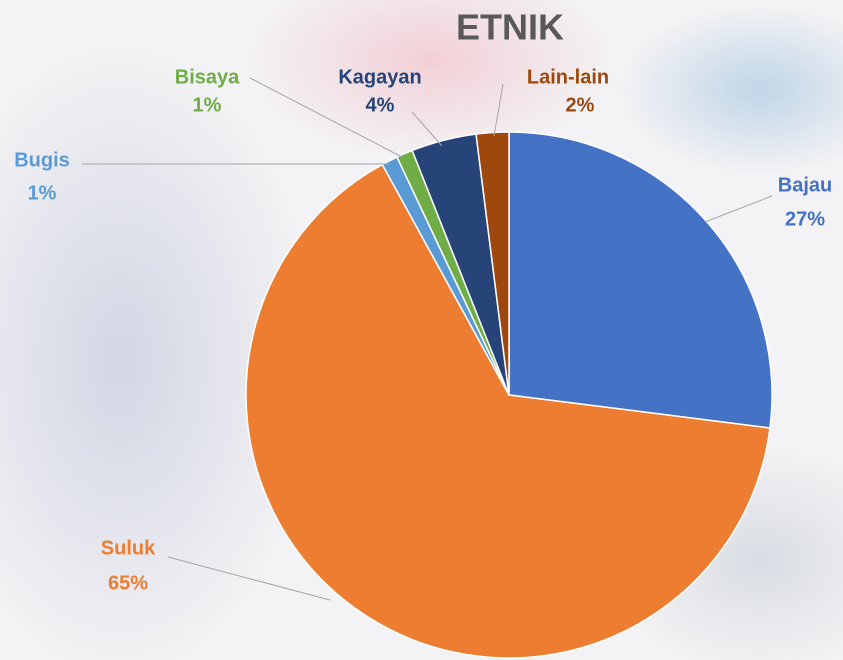  What do you see at coordinates (805, 219) in the screenshot?
I see `slice-value-label: 27%` at bounding box center [805, 219].